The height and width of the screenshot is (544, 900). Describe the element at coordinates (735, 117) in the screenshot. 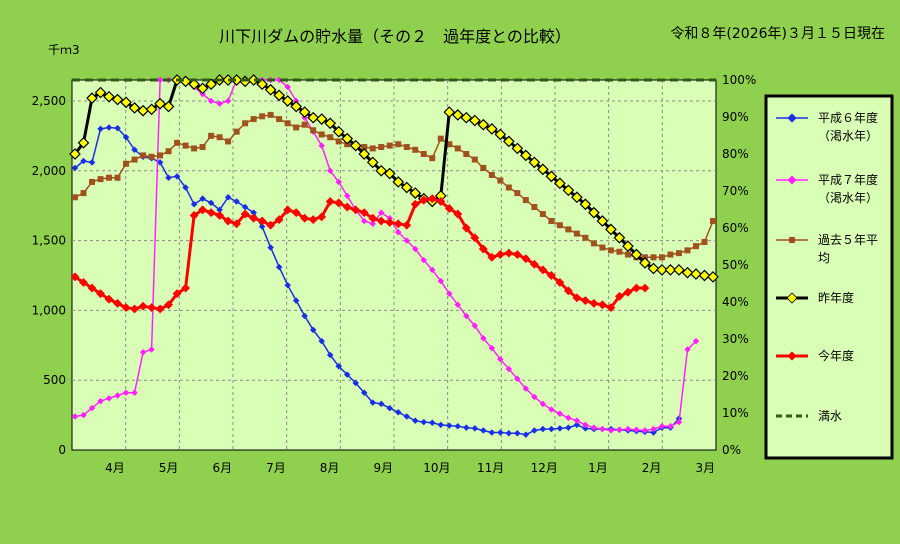

I see `right-tick-label: 90%` at that location.